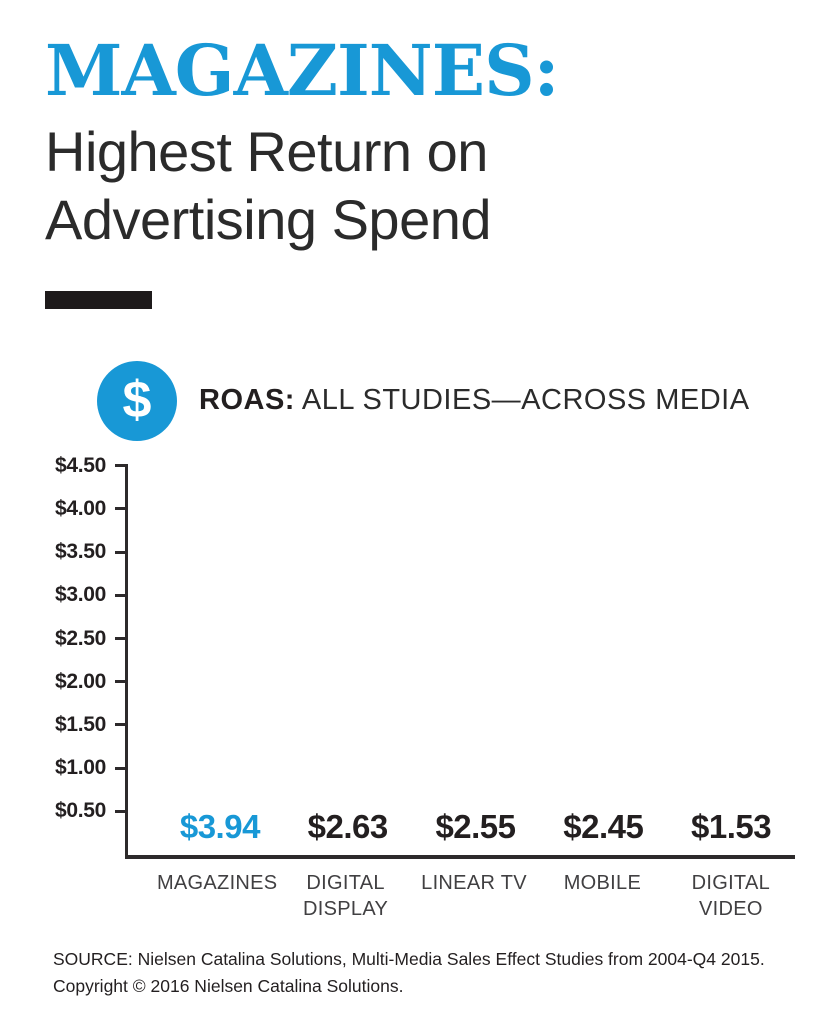 Image resolution: width=827 pixels, height=1024 pixels. What do you see at coordinates (421, 186) in the screenshot?
I see `page-subtitle: Highest Return on Advertising Spend` at bounding box center [421, 186].